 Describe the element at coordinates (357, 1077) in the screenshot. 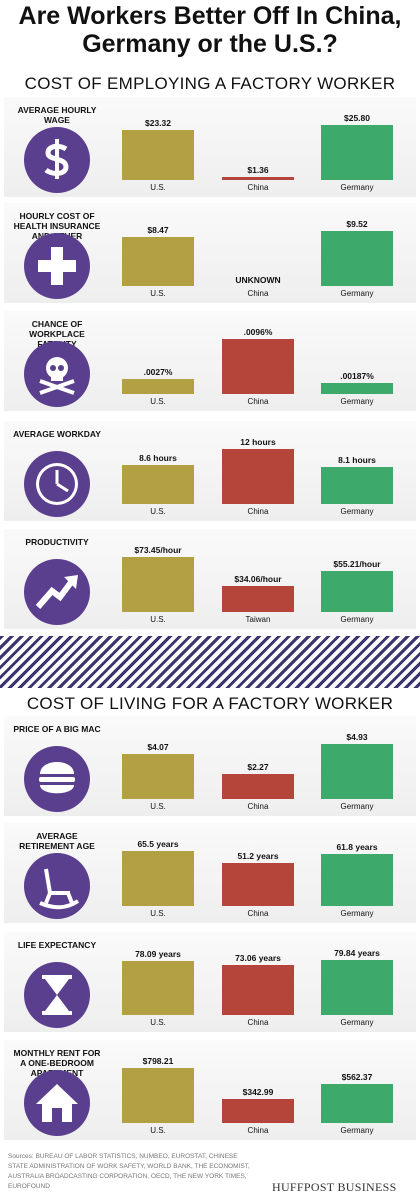

I see `value-label: $562.37` at that location.